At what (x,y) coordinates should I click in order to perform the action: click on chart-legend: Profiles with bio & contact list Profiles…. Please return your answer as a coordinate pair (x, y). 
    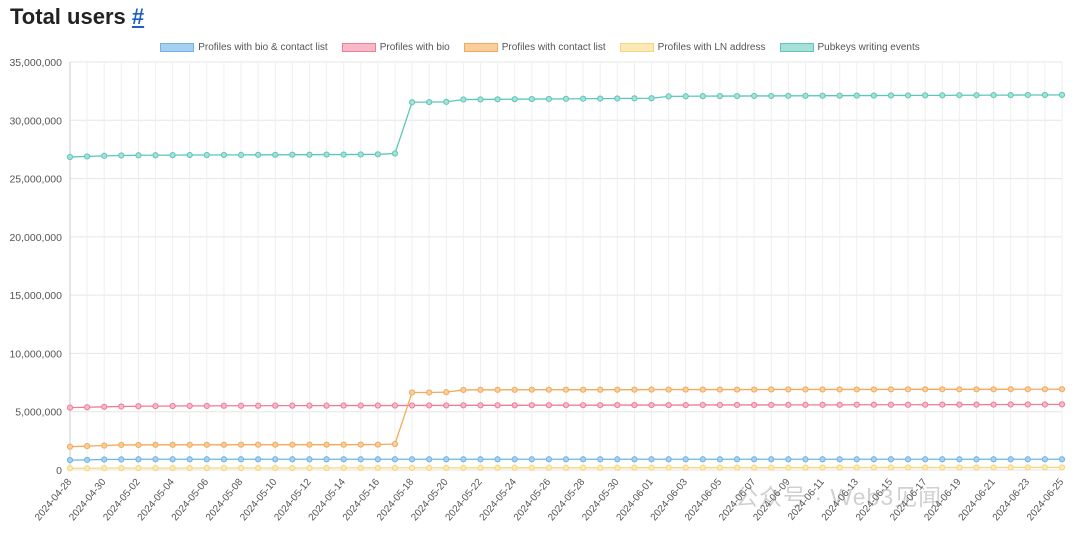
    Looking at the image, I should click on (540, 47).